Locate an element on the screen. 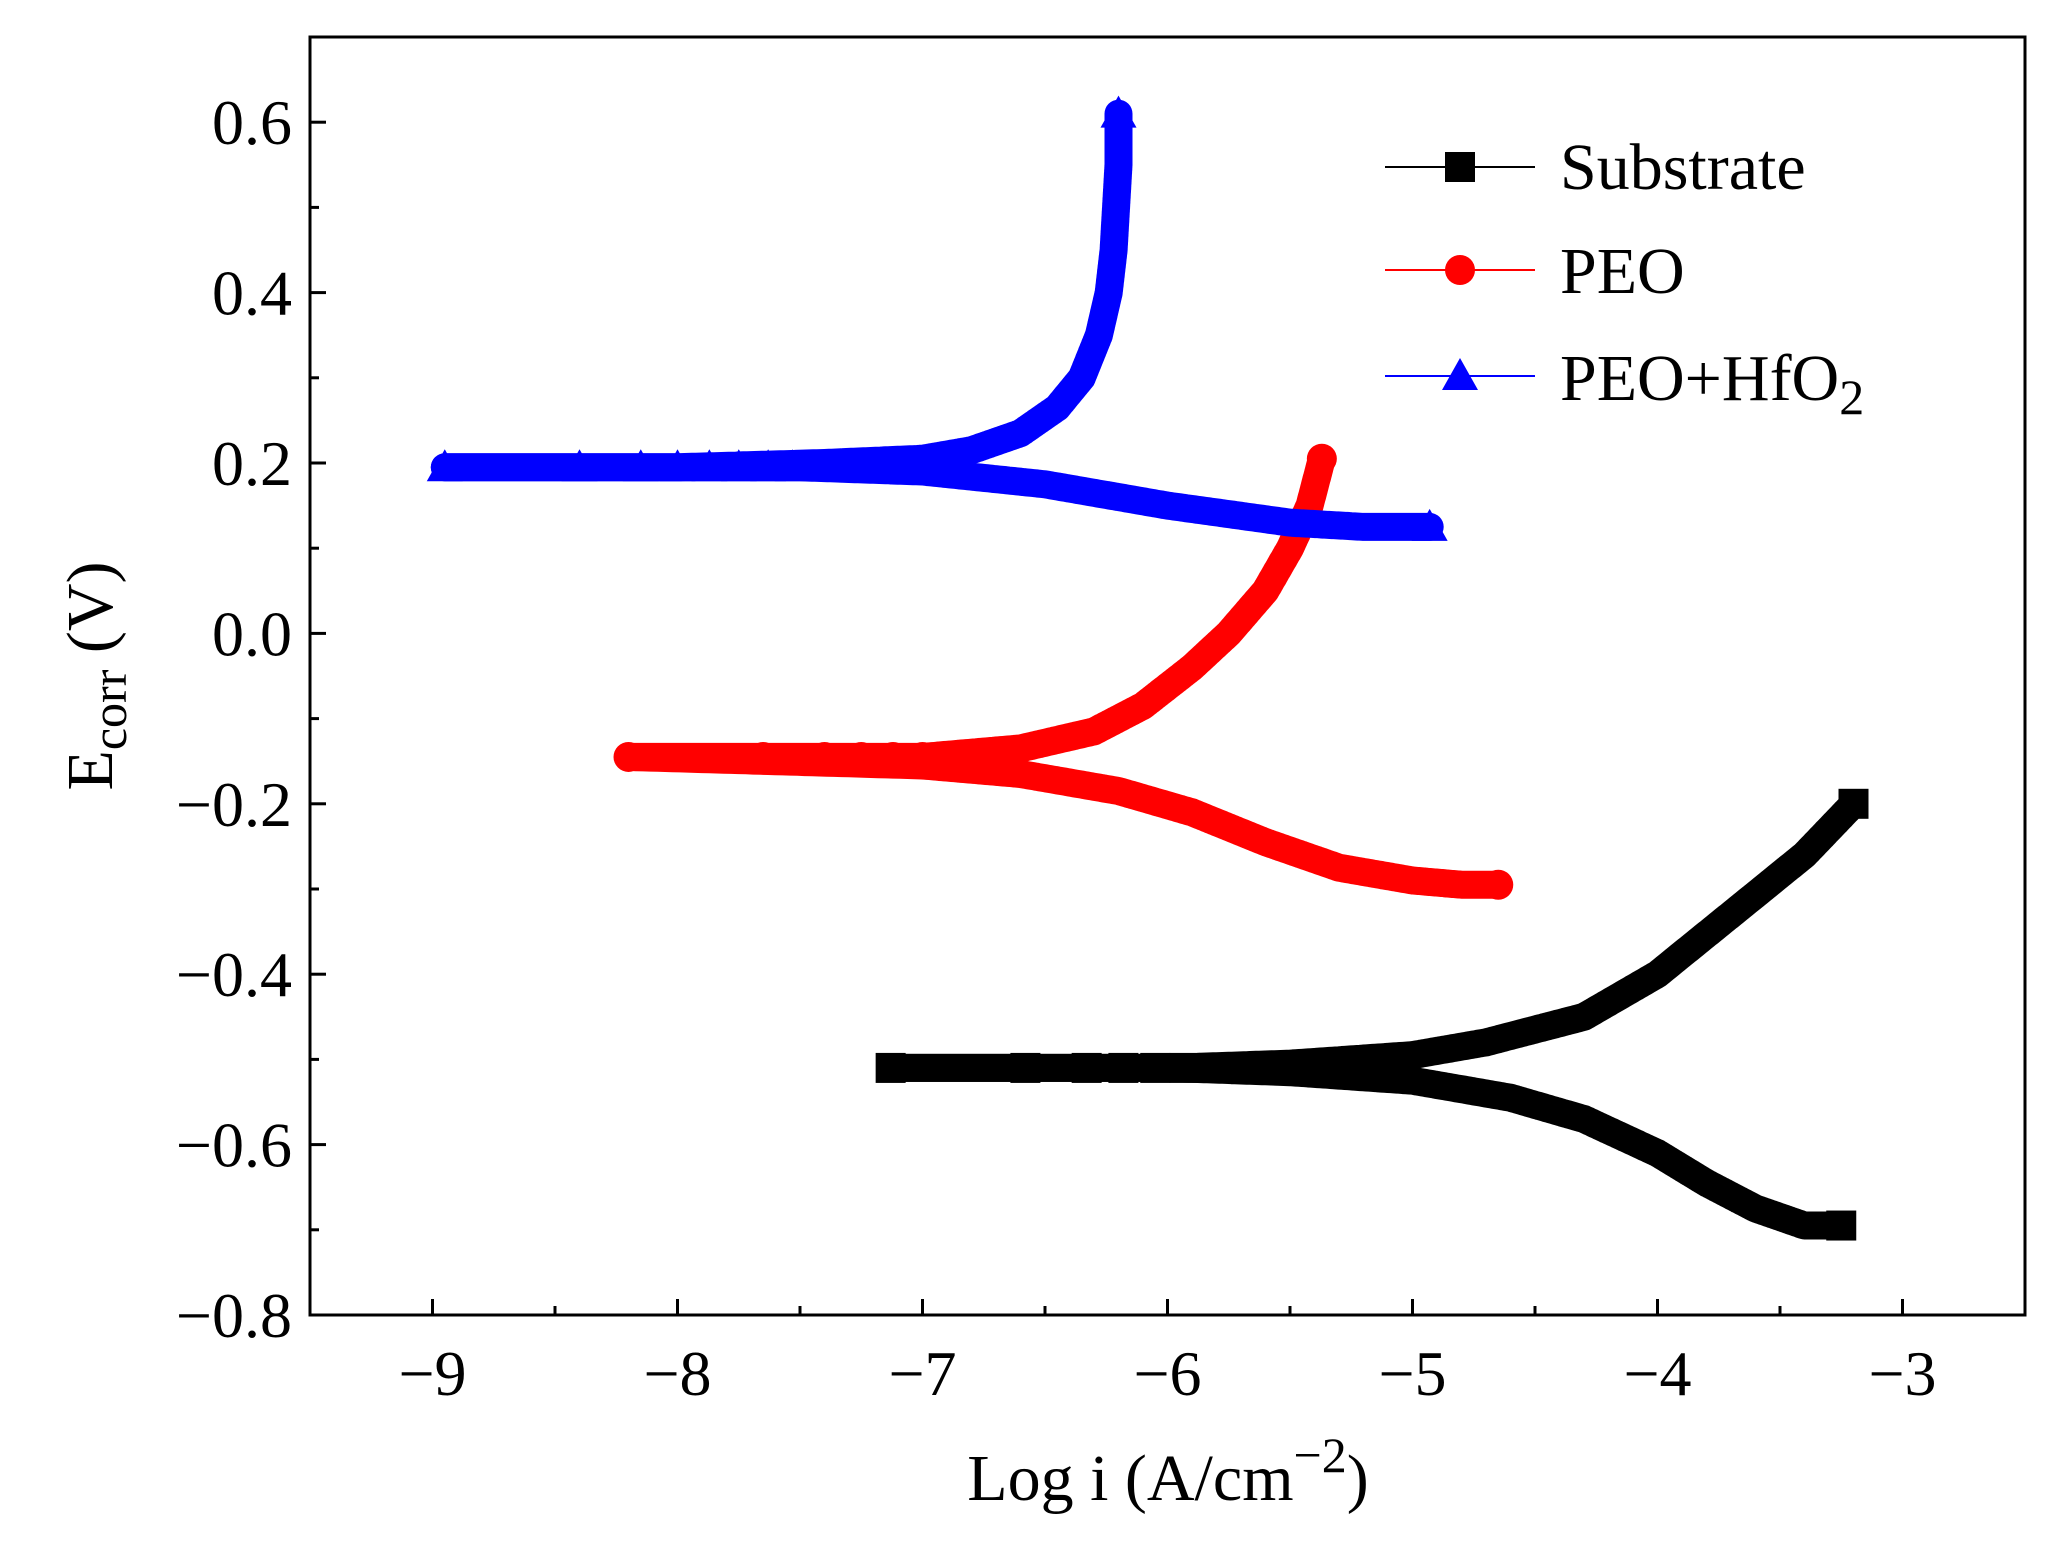 The image size is (2053, 1559). series-peo is located at coordinates (1063, 671).